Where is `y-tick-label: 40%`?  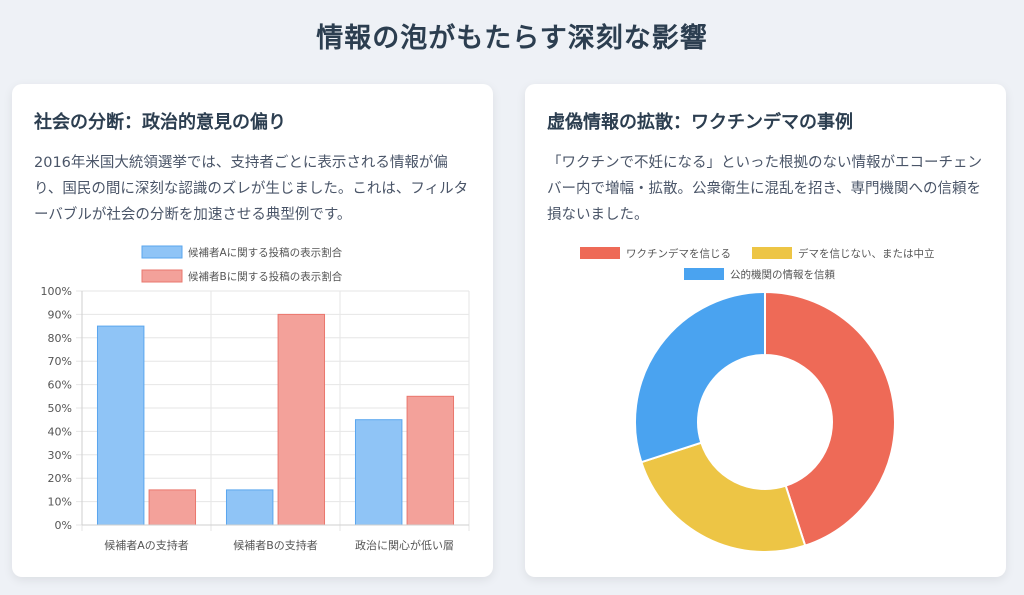
y-tick-label: 40% is located at coordinates (60, 431).